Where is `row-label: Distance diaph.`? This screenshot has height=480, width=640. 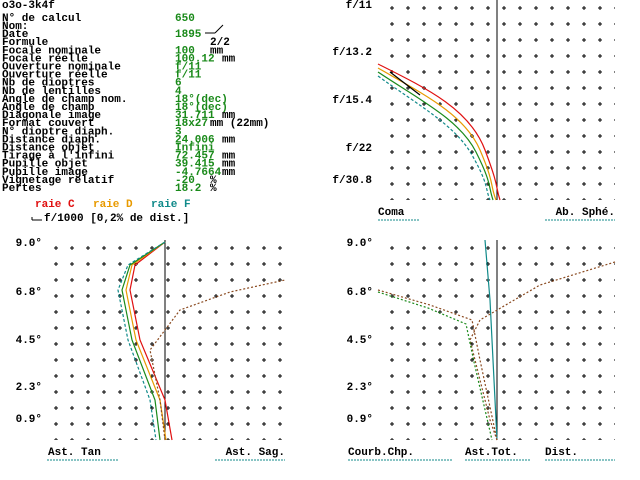 row-label: Distance diaph. is located at coordinates (51, 140).